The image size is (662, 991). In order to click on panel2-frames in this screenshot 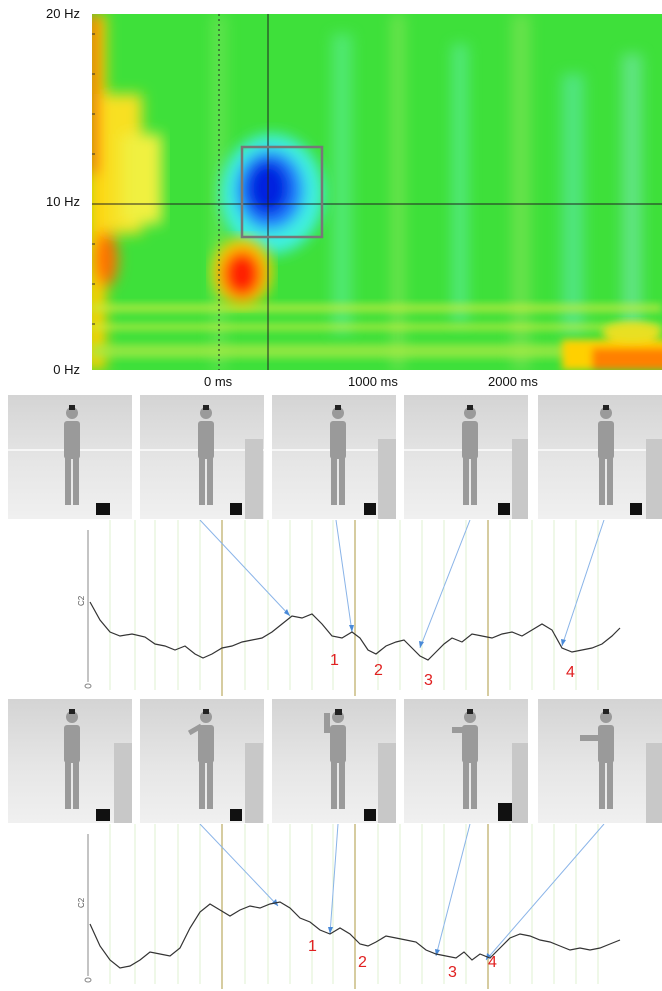, I will do `click(331, 761)`.